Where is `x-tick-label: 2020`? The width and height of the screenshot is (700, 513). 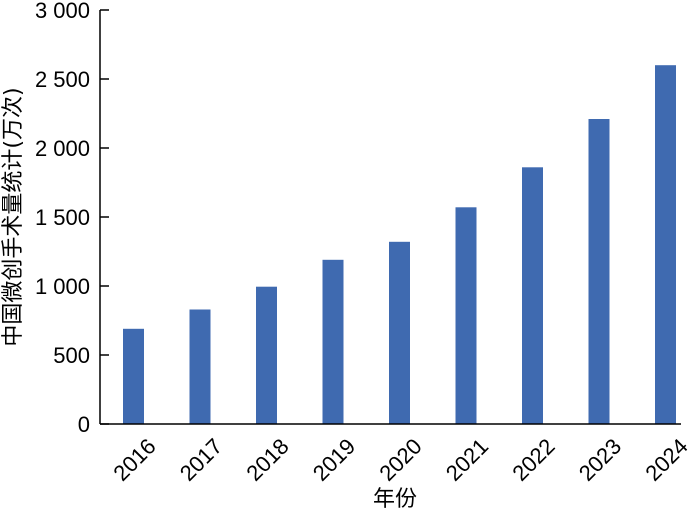 x-tick-label: 2020 is located at coordinates (400, 460).